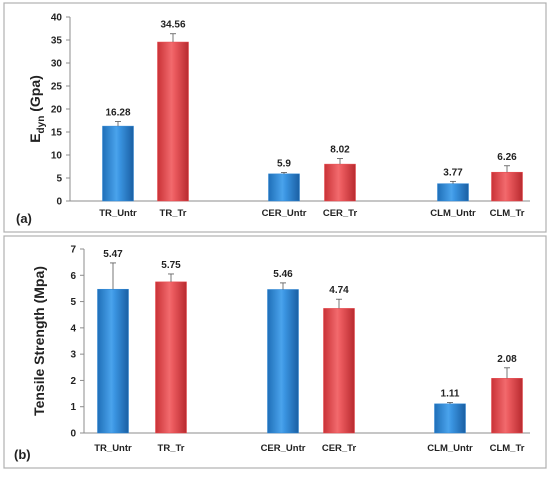 The height and width of the screenshot is (477, 550). I want to click on panel-label: (b), so click(22, 454).